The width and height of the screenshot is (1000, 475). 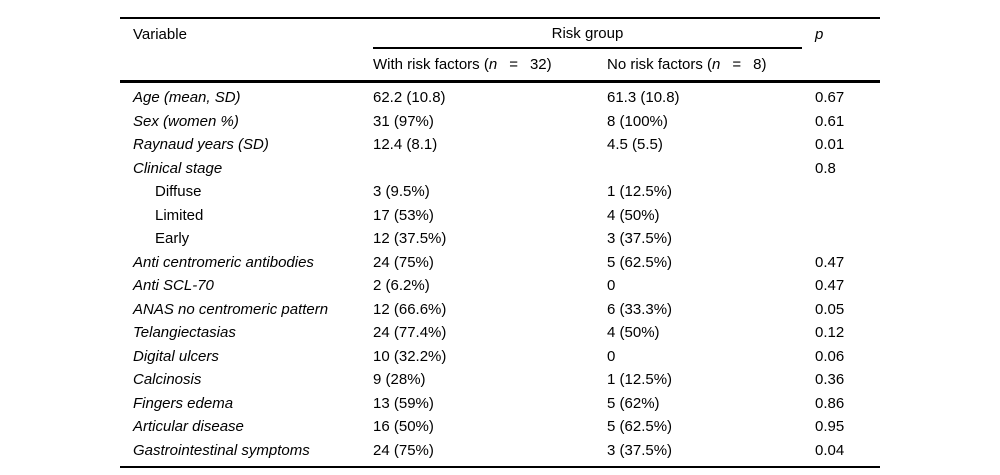 What do you see at coordinates (221, 450) in the screenshot?
I see `row-label: Gastrointestinal symptoms` at bounding box center [221, 450].